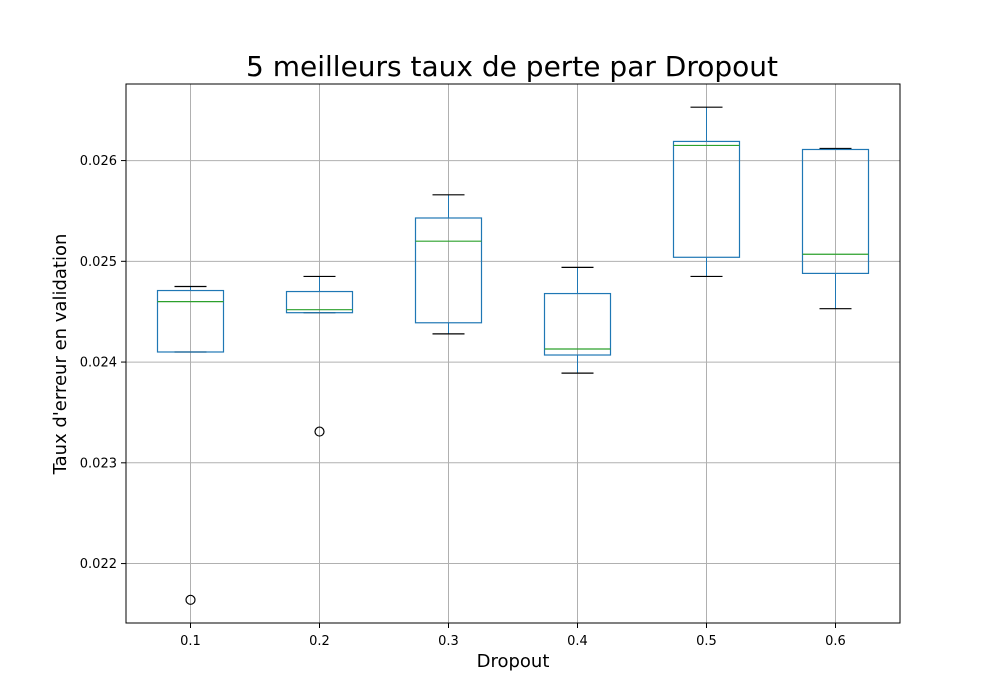 This screenshot has height=700, width=1000. What do you see at coordinates (60, 355) in the screenshot?
I see `y-axis-label: Taux d'erreur en validation` at bounding box center [60, 355].